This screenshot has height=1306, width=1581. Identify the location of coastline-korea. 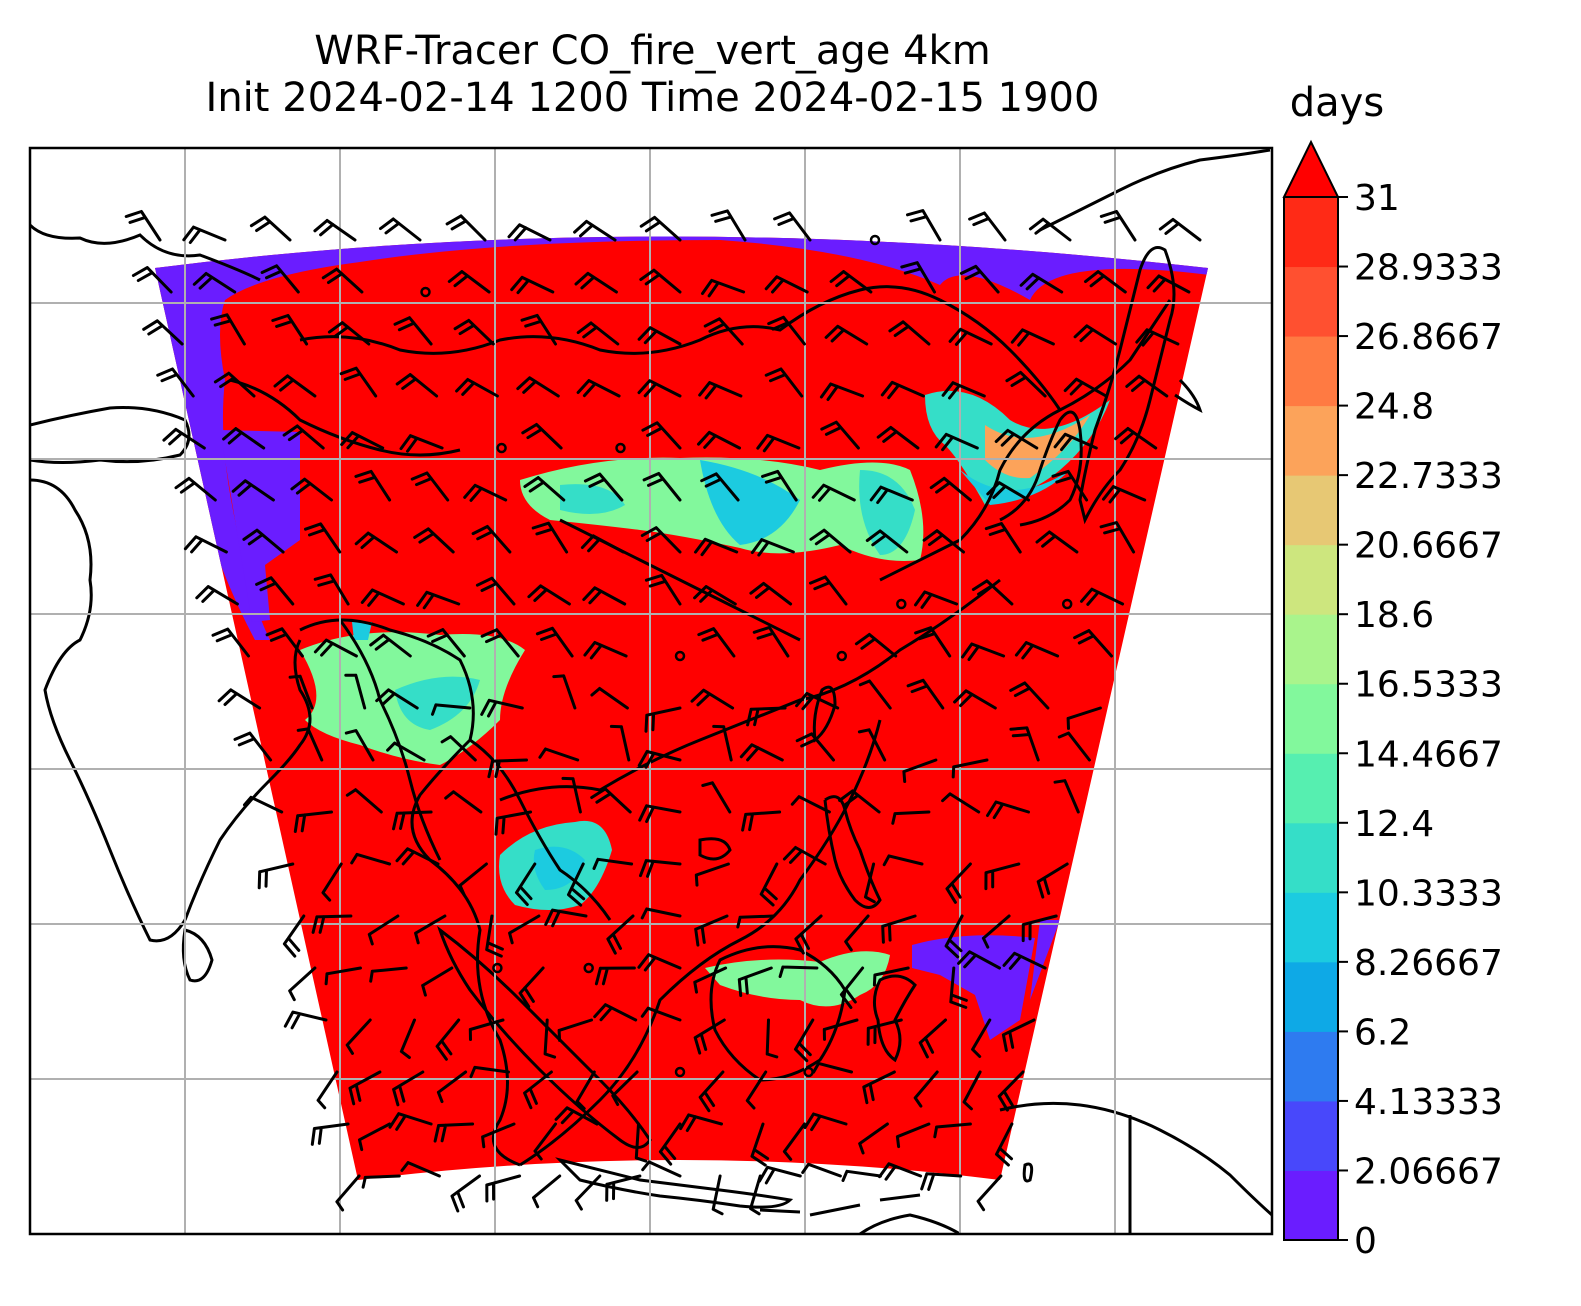
(1041, 468).